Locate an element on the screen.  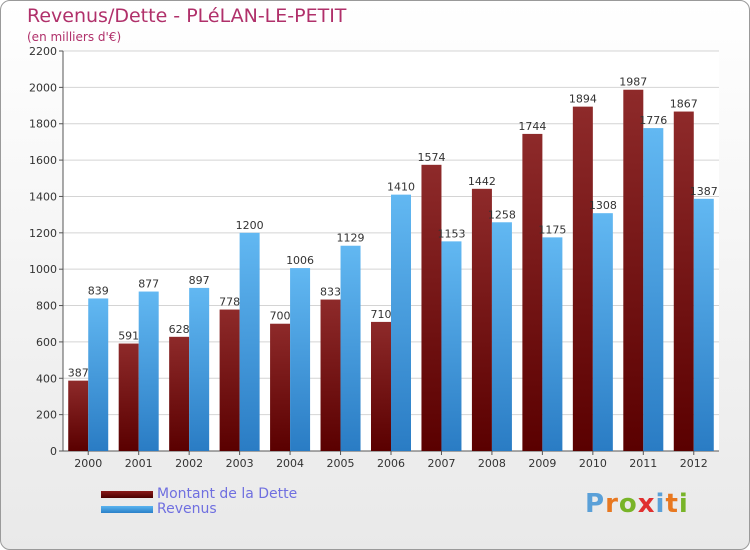
data-label-revenue: 1200 is located at coordinates (250, 225).